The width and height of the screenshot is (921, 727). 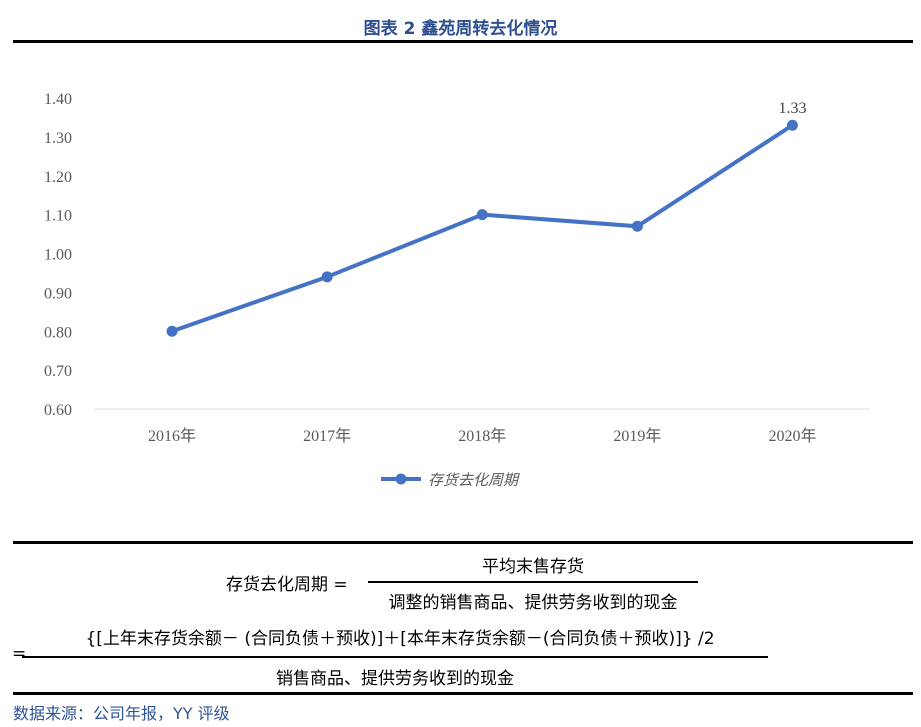 What do you see at coordinates (58, 216) in the screenshot?
I see `y-tick-label: 1.10` at bounding box center [58, 216].